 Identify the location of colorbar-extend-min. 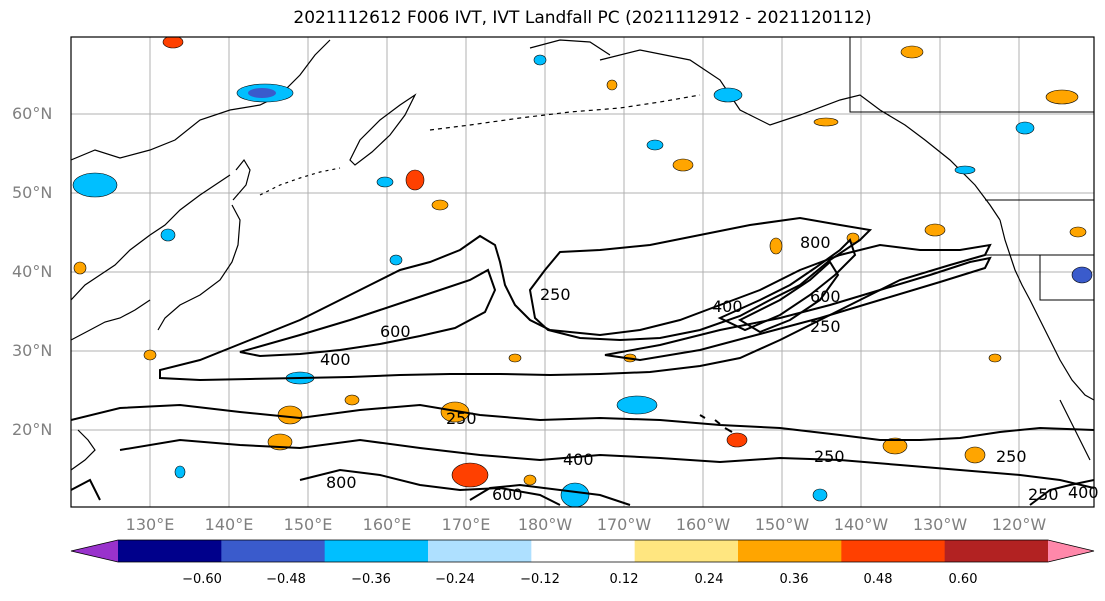
(94, 551).